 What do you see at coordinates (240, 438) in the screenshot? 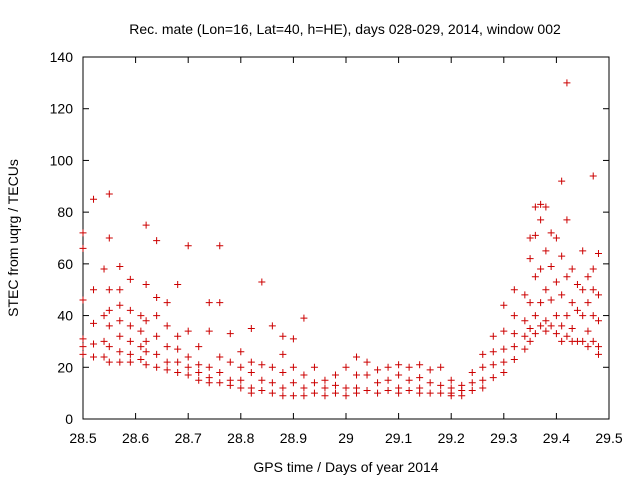
I see `x-tick-label: 28.8` at bounding box center [240, 438].